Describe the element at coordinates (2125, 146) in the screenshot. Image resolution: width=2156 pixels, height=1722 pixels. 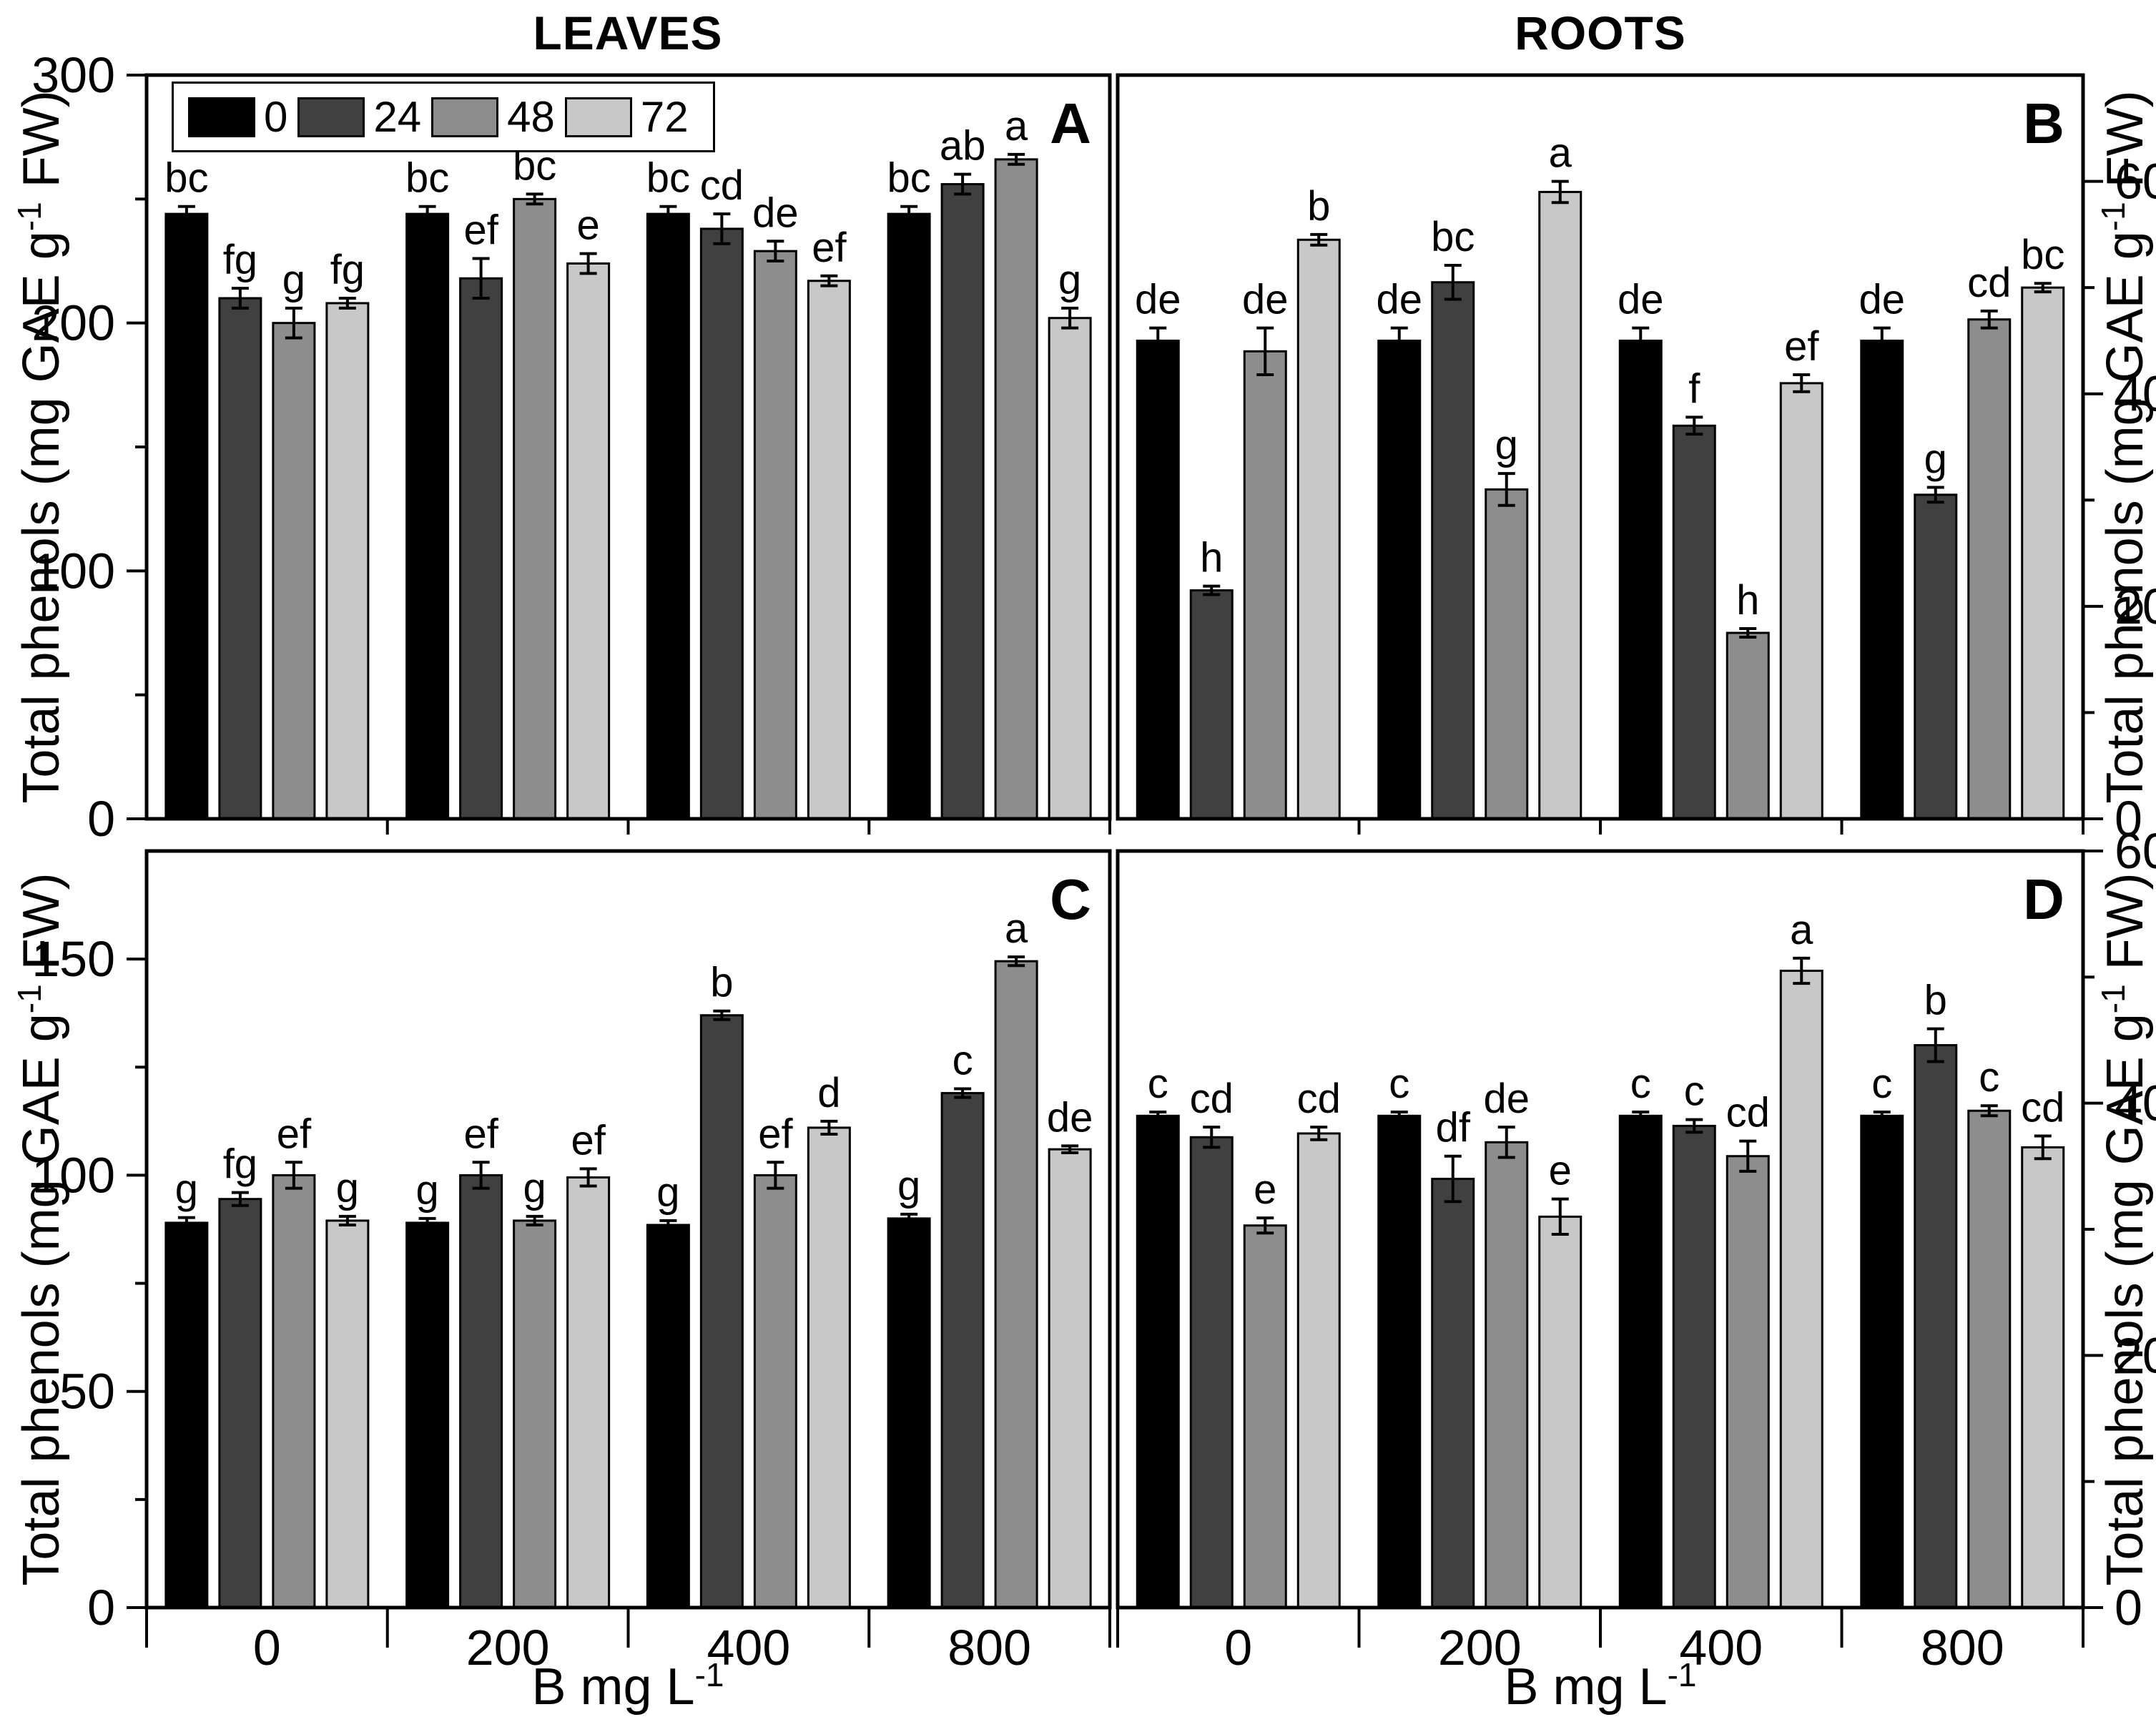
I see `y-axis-title-end: FW)` at that location.